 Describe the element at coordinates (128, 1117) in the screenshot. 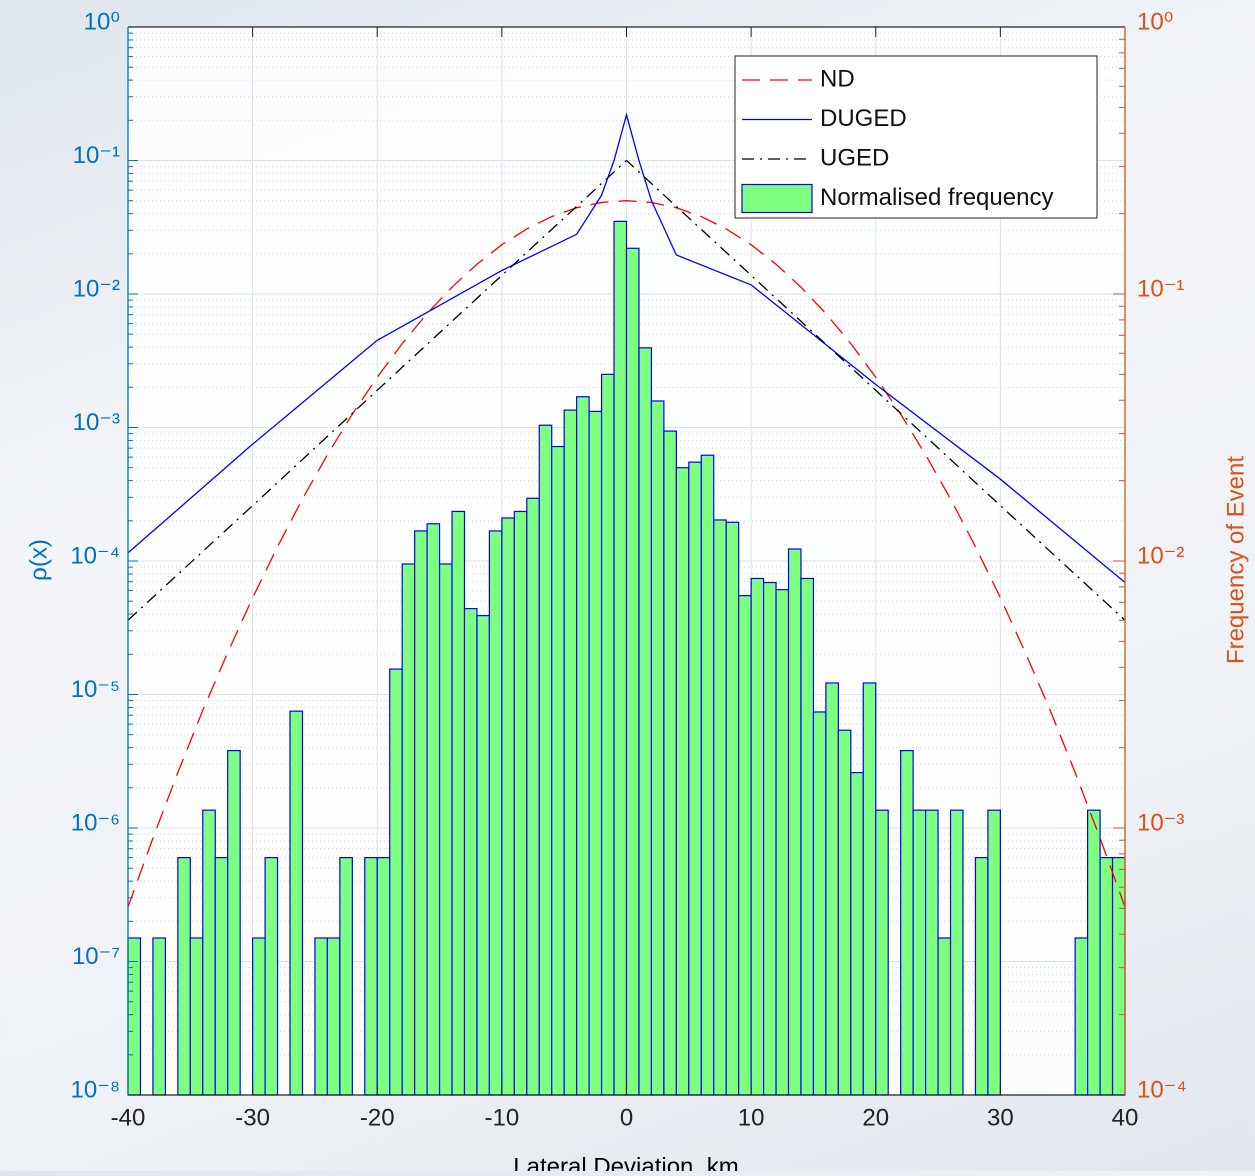

I see `x-tick-label: -40` at that location.